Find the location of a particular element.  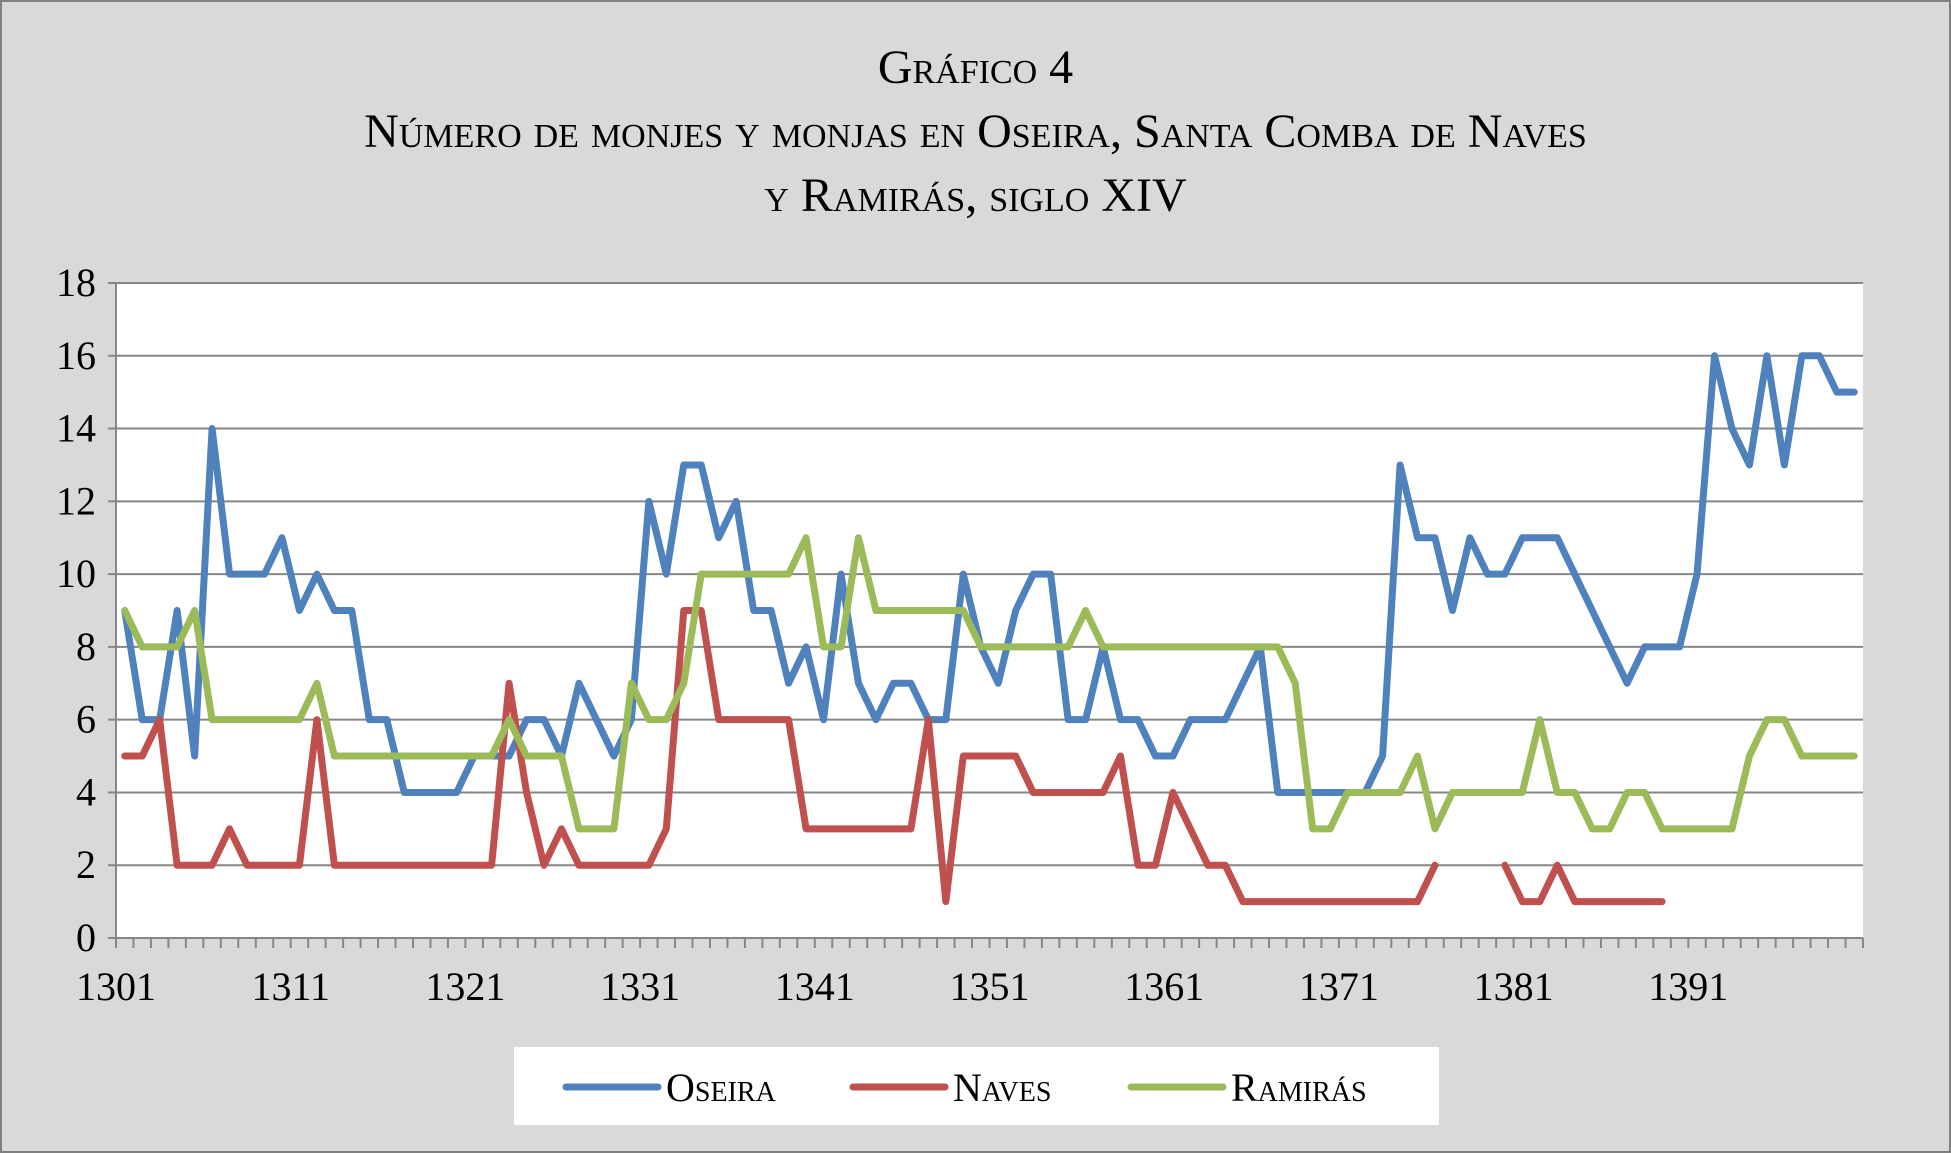

y-tick-label: 0 is located at coordinates (86, 937).